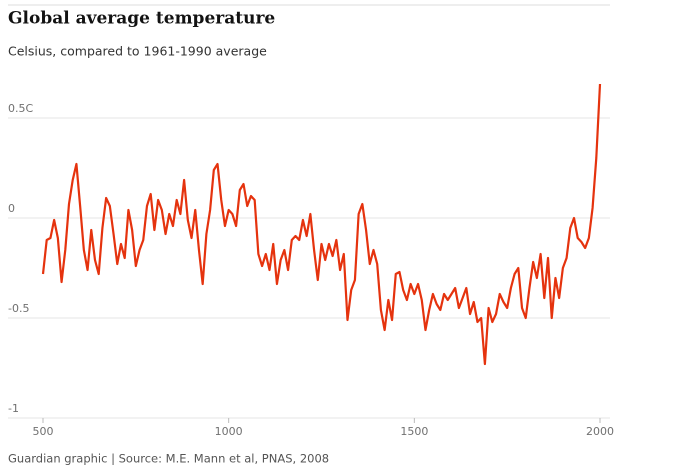 The height and width of the screenshot is (474, 700). I want to click on y-tick-label: -0.5, so click(18, 308).